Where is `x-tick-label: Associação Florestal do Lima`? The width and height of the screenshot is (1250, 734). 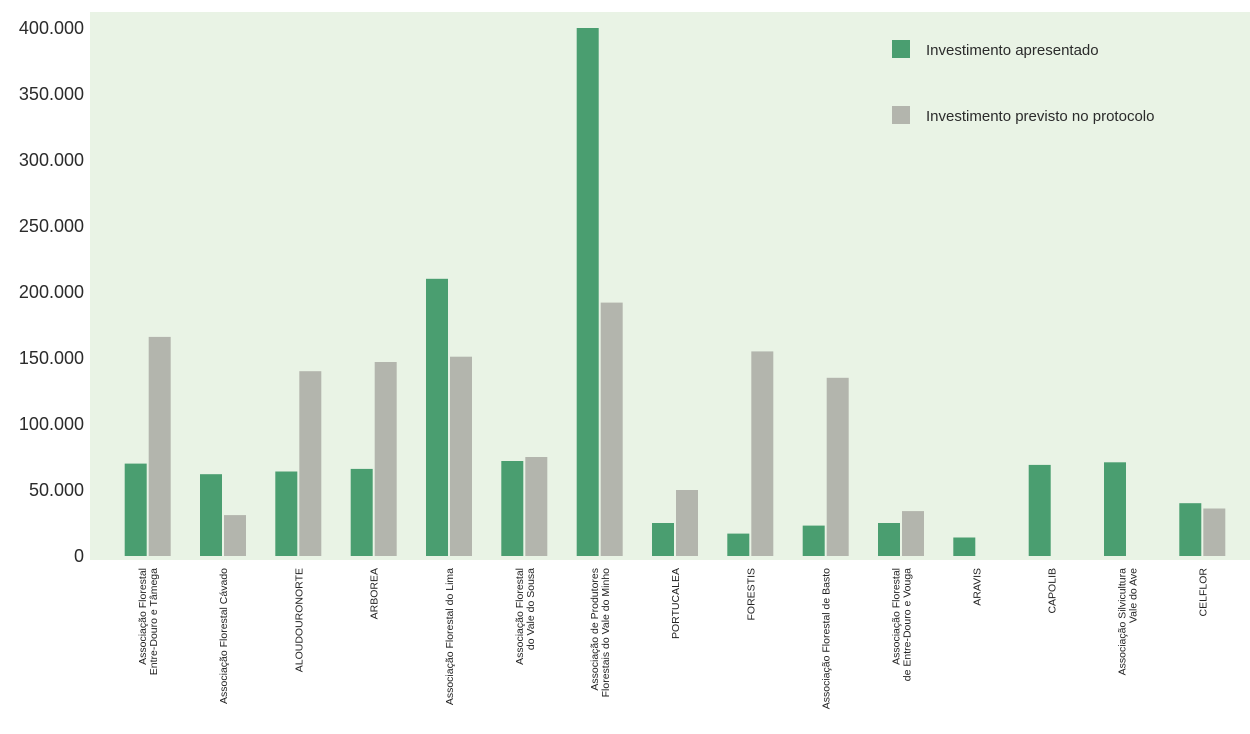 x-tick-label: Associação Florestal do Lima is located at coordinates (450, 636).